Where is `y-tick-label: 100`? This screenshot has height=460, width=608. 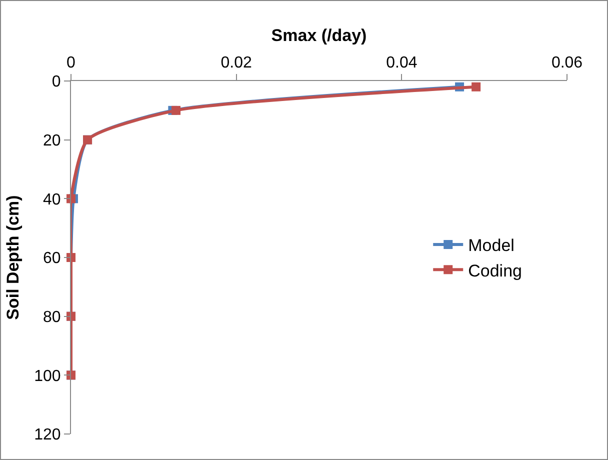 y-tick-label: 100 is located at coordinates (47, 376).